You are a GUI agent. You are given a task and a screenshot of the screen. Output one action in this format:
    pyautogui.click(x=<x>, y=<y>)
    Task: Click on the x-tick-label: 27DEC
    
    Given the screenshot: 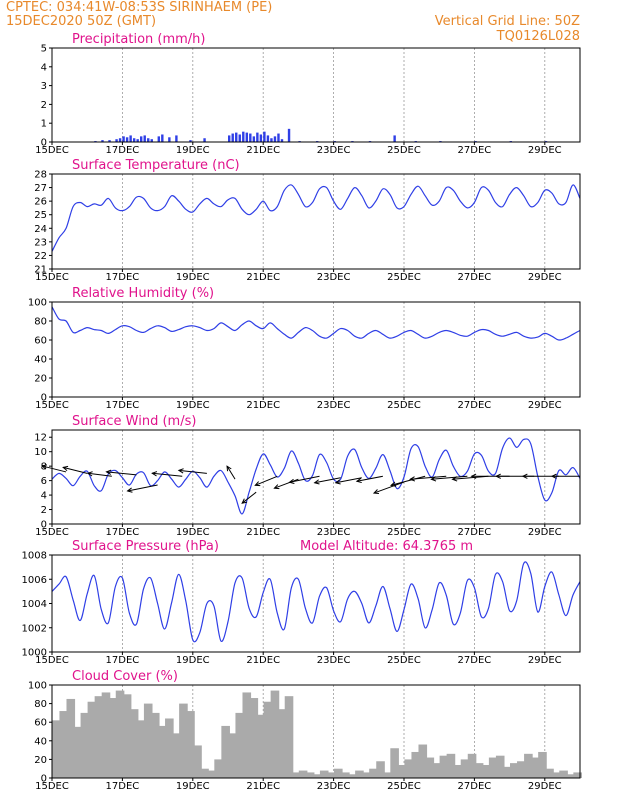 What is the action you would take?
    pyautogui.click(x=475, y=277)
    